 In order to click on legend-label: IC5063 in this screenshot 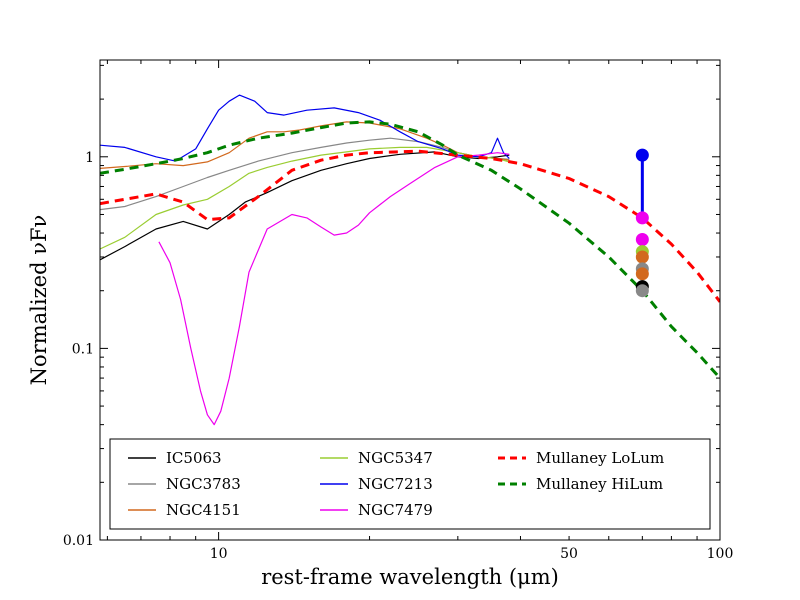, I will do `click(194, 458)`.